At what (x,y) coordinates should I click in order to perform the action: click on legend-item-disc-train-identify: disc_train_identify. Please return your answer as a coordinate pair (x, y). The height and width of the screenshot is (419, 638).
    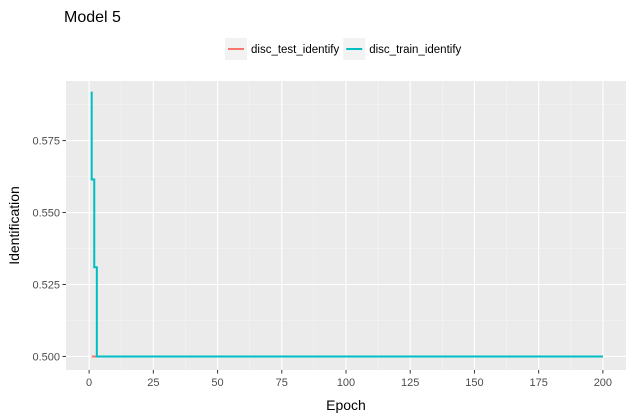
    Looking at the image, I should click on (402, 49).